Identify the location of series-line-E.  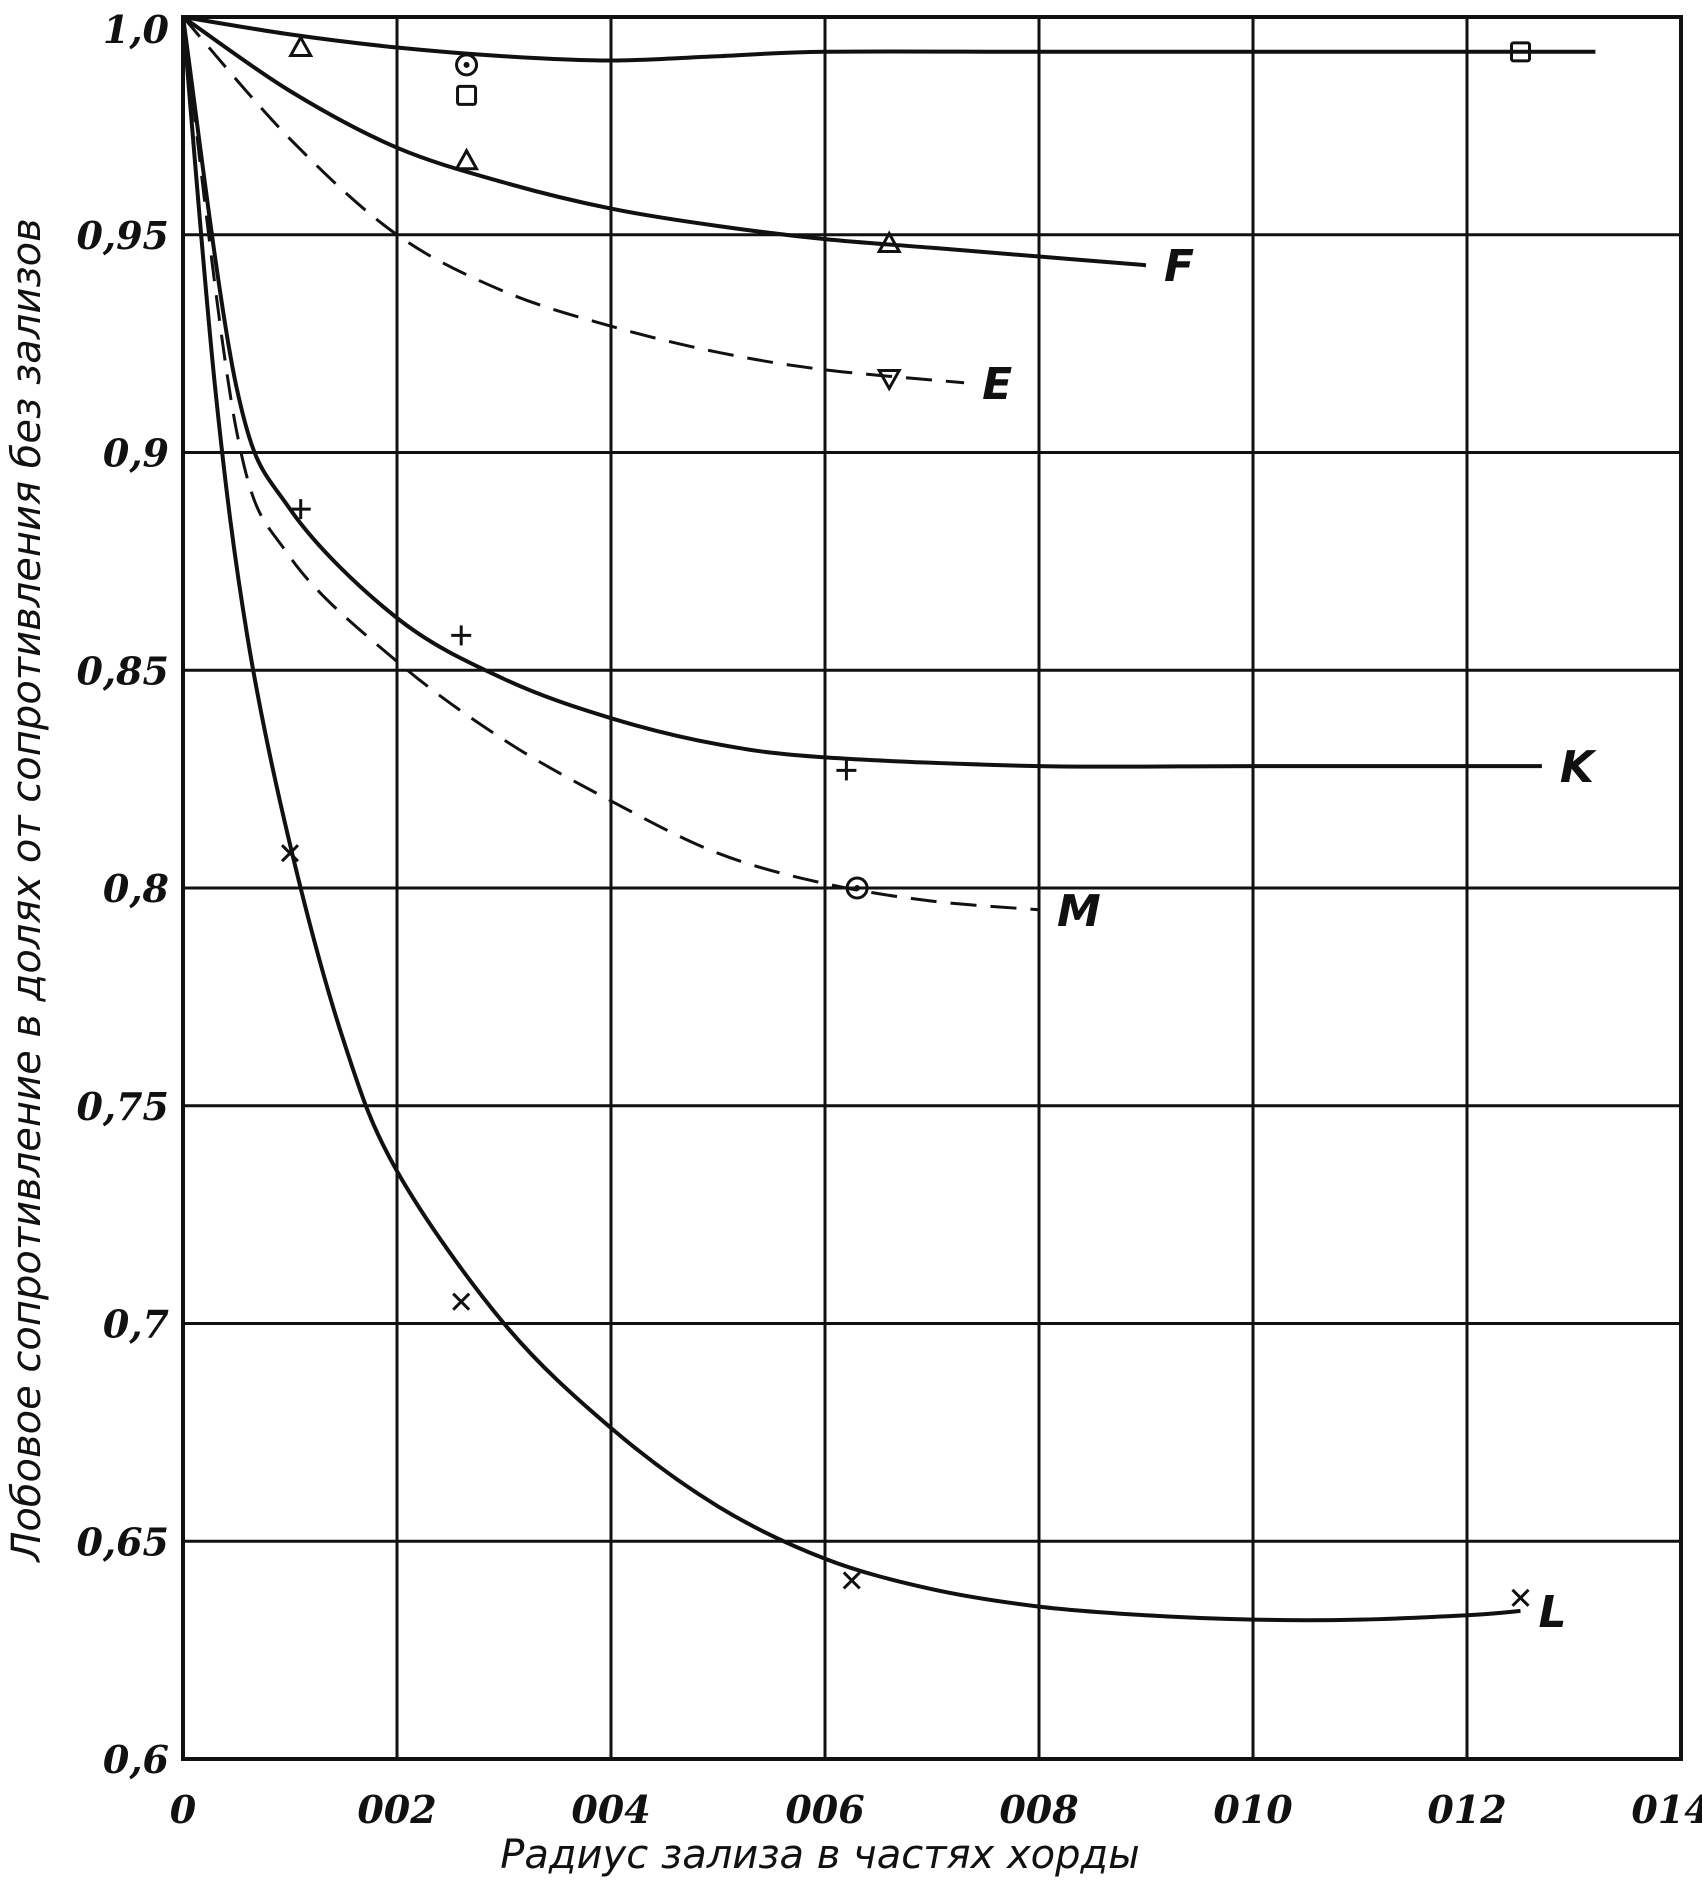
(573, 200).